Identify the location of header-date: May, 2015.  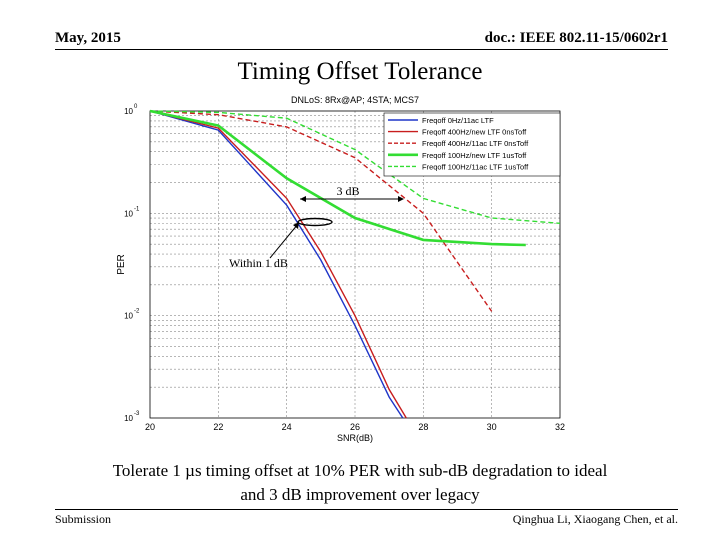
(88, 38).